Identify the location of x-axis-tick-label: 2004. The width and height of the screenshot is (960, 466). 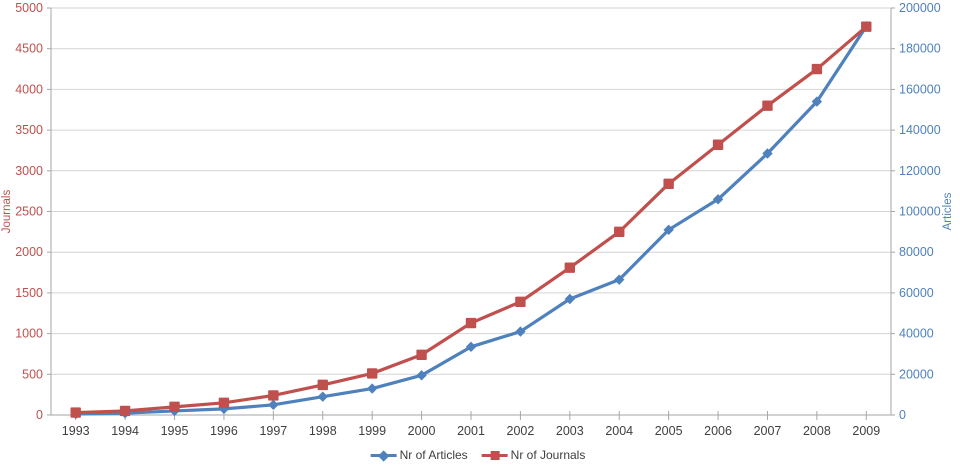
(619, 431).